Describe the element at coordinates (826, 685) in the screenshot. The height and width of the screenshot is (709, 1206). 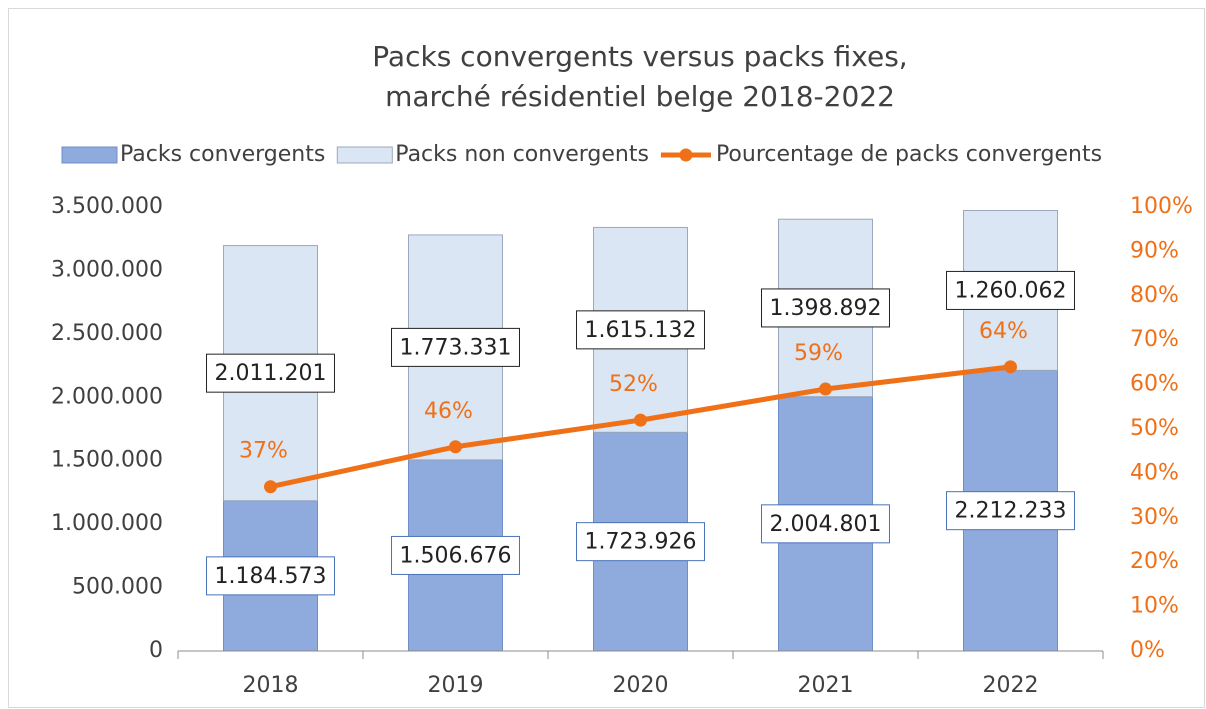
I see `x-tick-label: 2021` at that location.